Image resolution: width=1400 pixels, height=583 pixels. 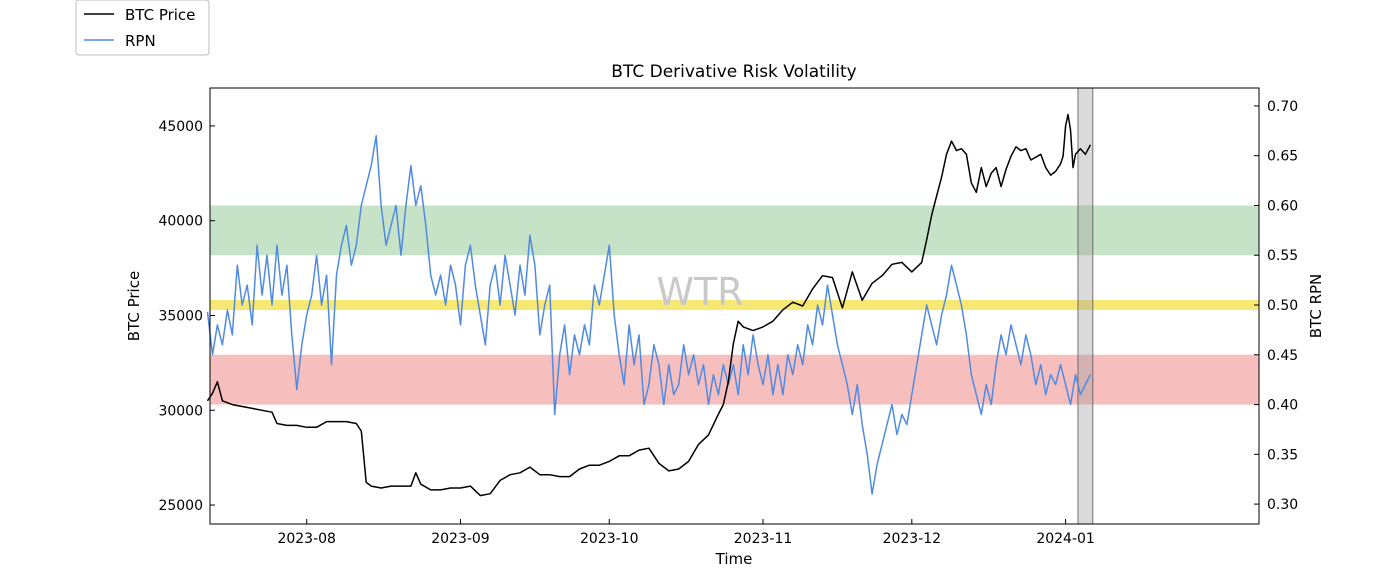 I want to click on legend: BTC Price RPN, so click(x=142, y=28).